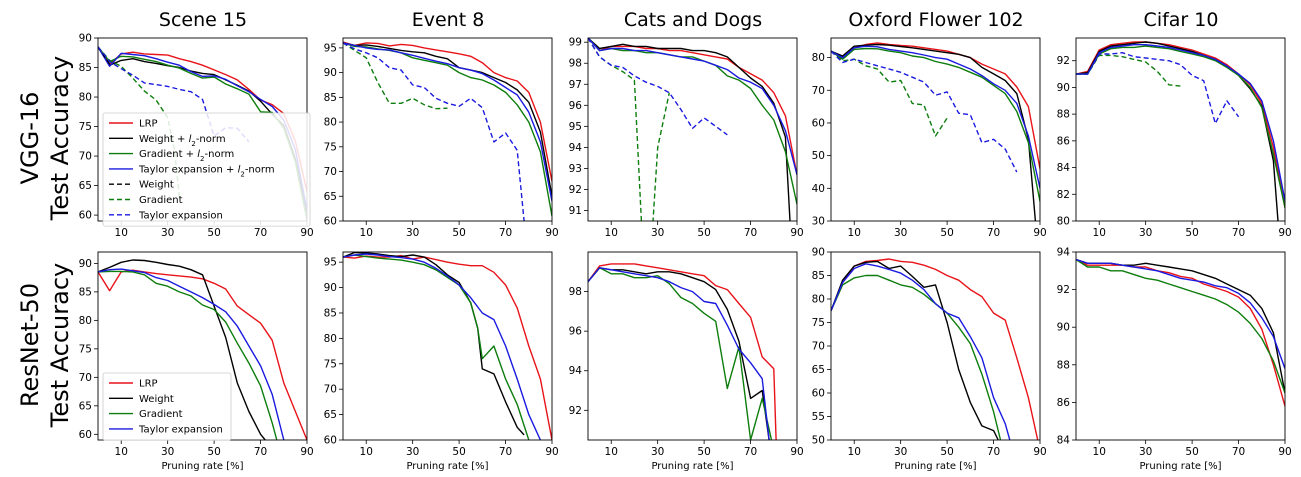 Image resolution: width=1301 pixels, height=477 pixels. What do you see at coordinates (156, 399) in the screenshot?
I see `legend-label: Weight` at bounding box center [156, 399].